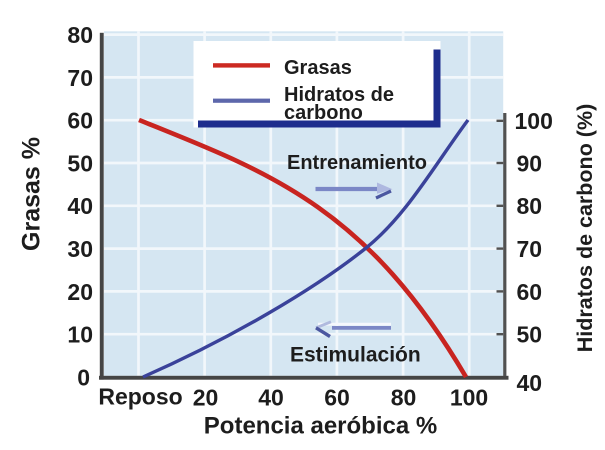  What do you see at coordinates (320, 426) in the screenshot?
I see `svg-text: Potencia aeróbica %` at bounding box center [320, 426].